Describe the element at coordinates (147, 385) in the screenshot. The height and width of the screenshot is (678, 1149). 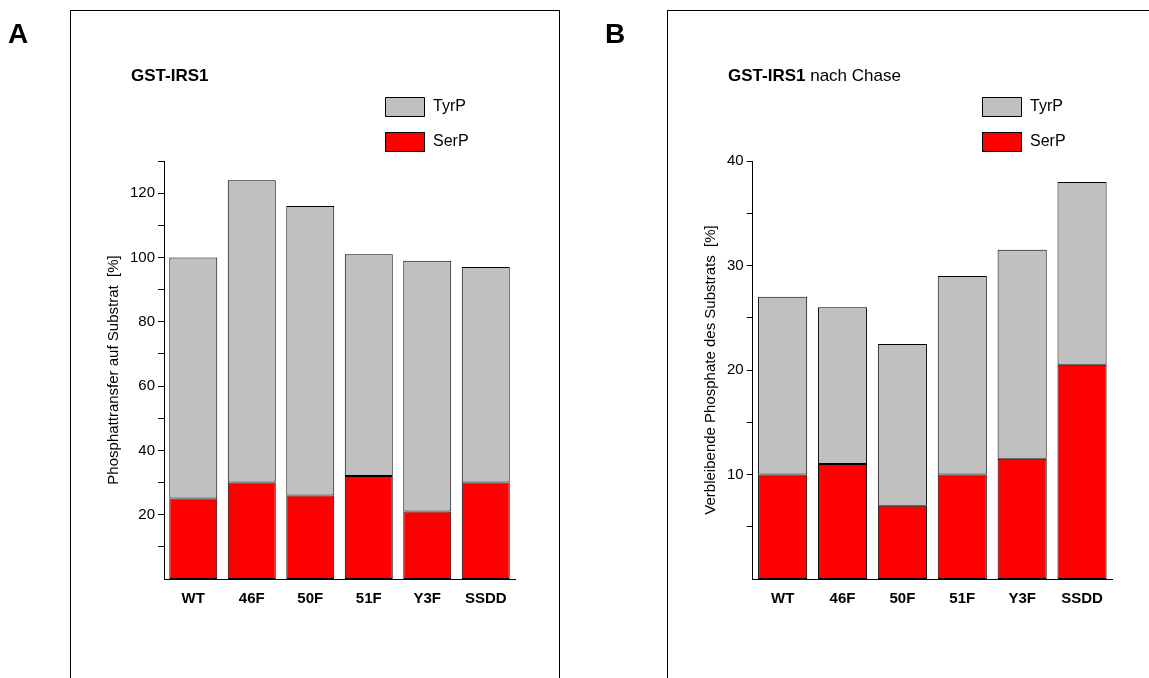
I see `y-tick-label: 60` at that location.